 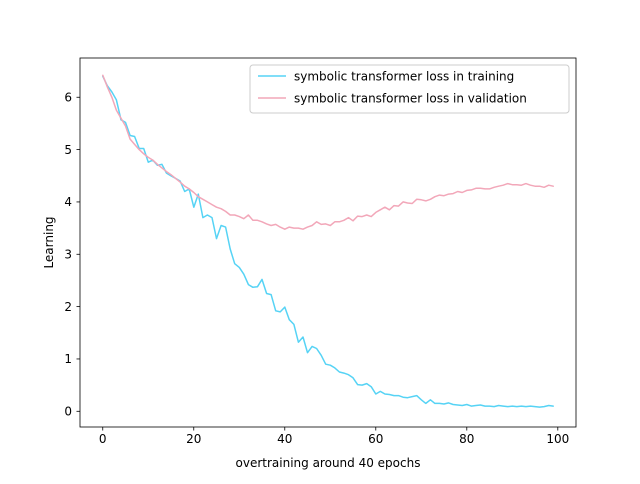 What do you see at coordinates (410, 99) in the screenshot?
I see `legend-label-2: symbolic transformer loss in validation` at bounding box center [410, 99].